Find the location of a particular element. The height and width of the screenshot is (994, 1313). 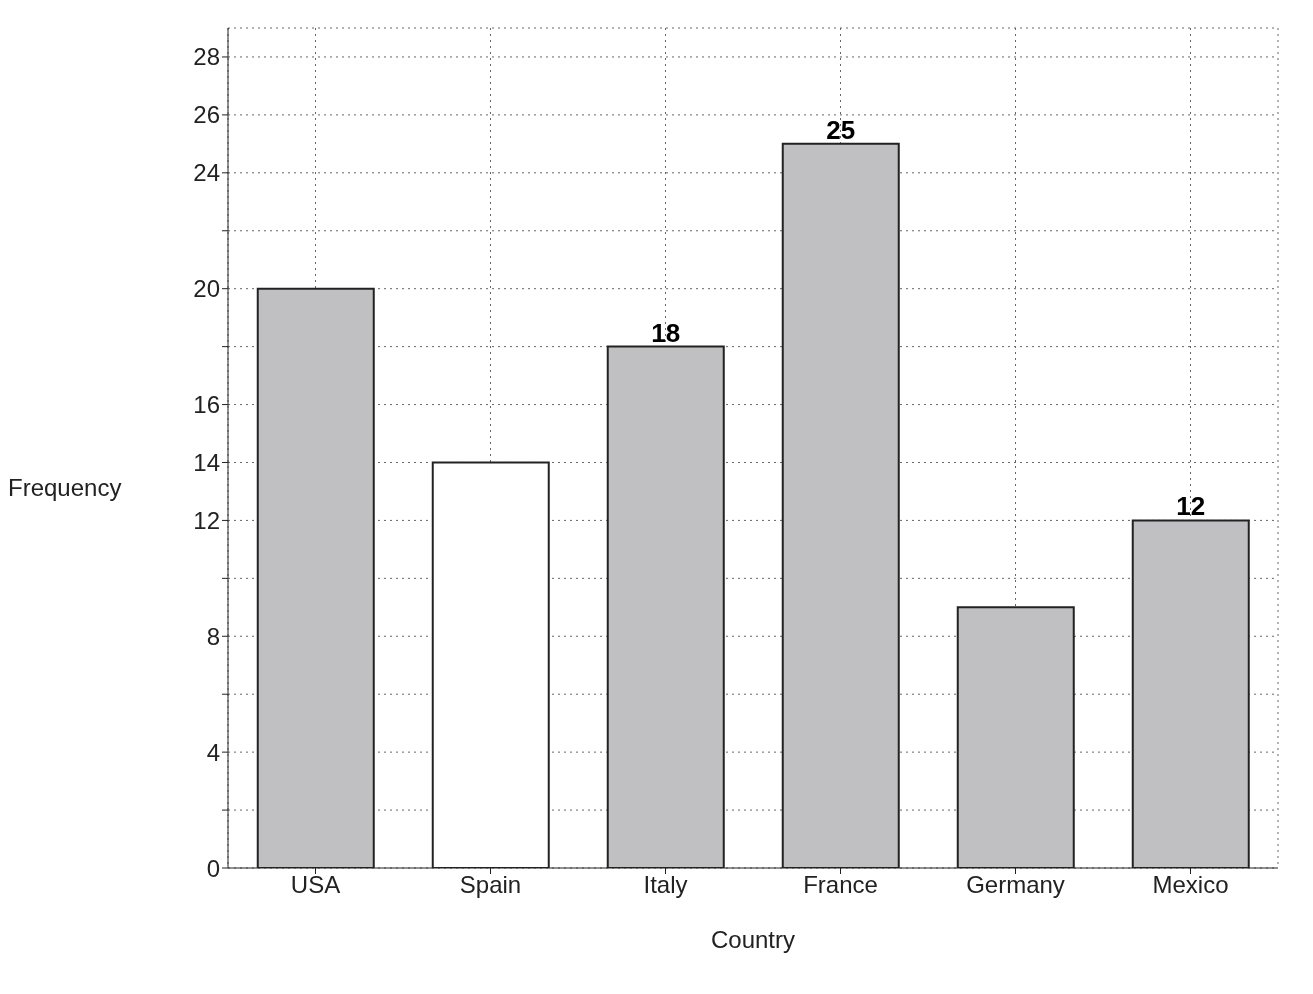

x-tick-label: France is located at coordinates (840, 885).